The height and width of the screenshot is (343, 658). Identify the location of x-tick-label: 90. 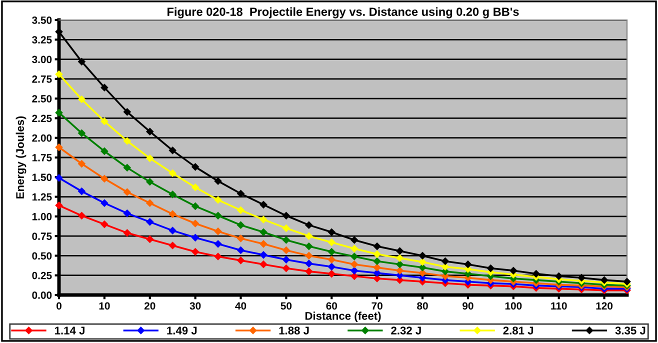
(468, 306).